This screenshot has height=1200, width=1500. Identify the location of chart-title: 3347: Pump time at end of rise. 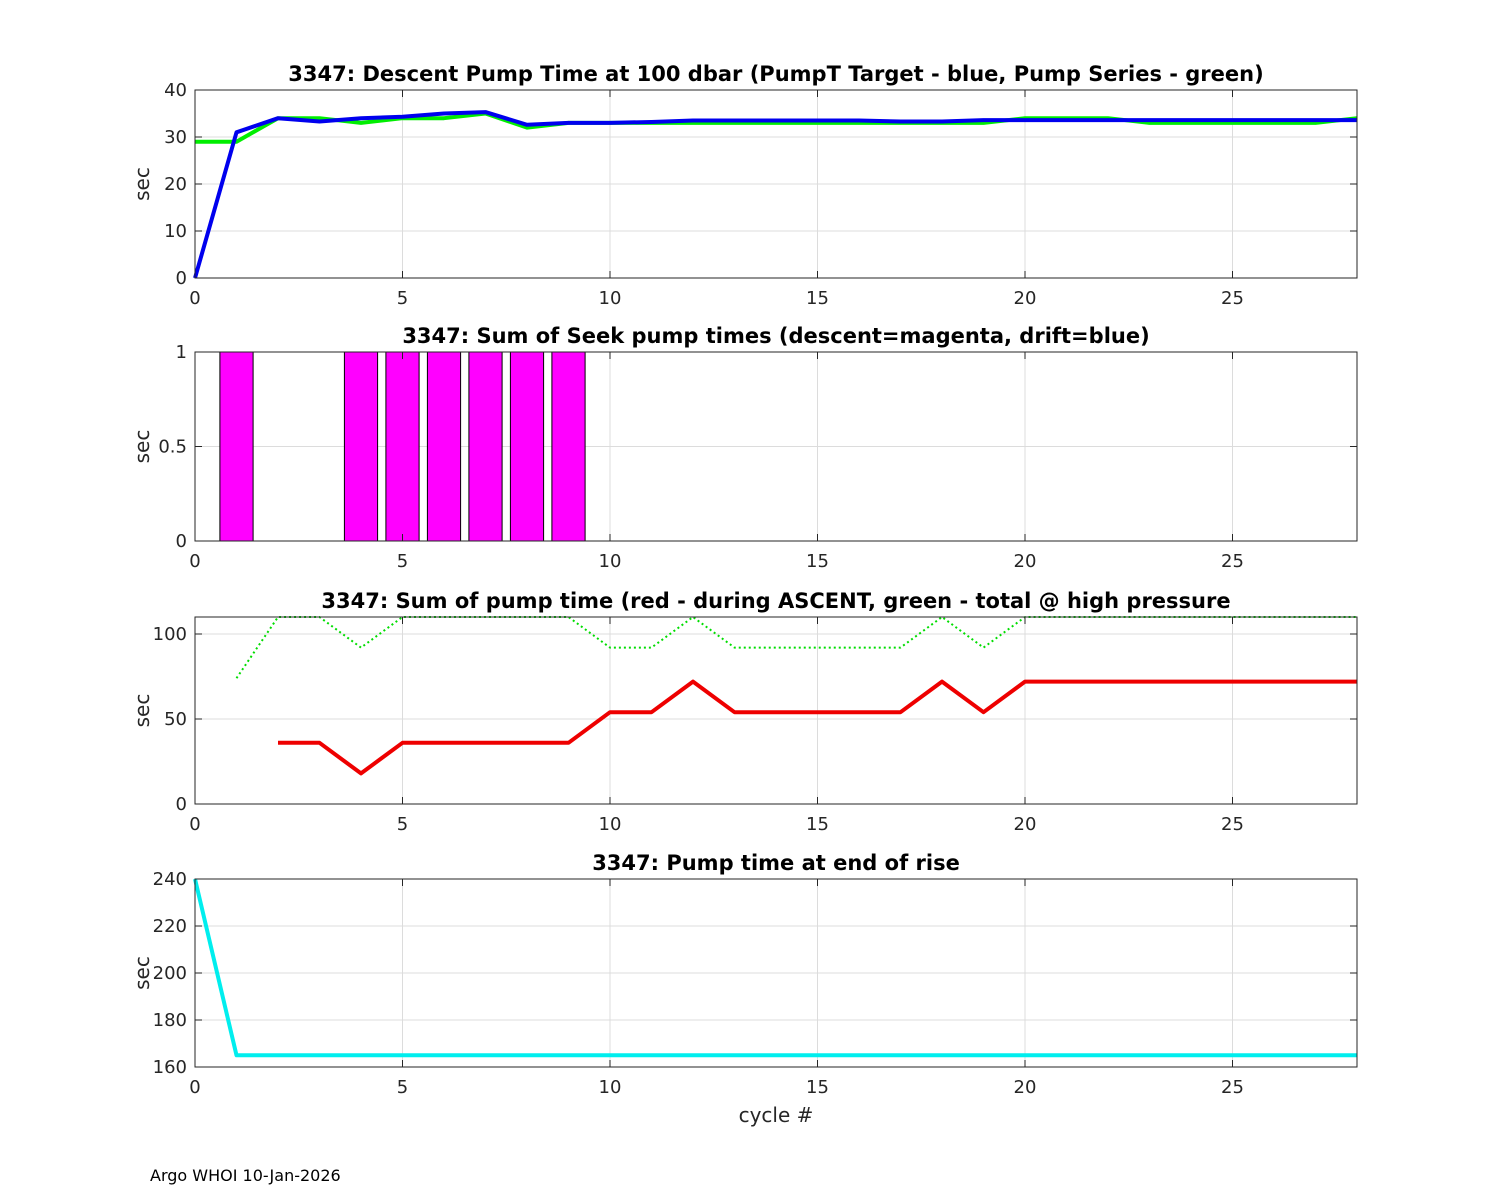
(776, 863).